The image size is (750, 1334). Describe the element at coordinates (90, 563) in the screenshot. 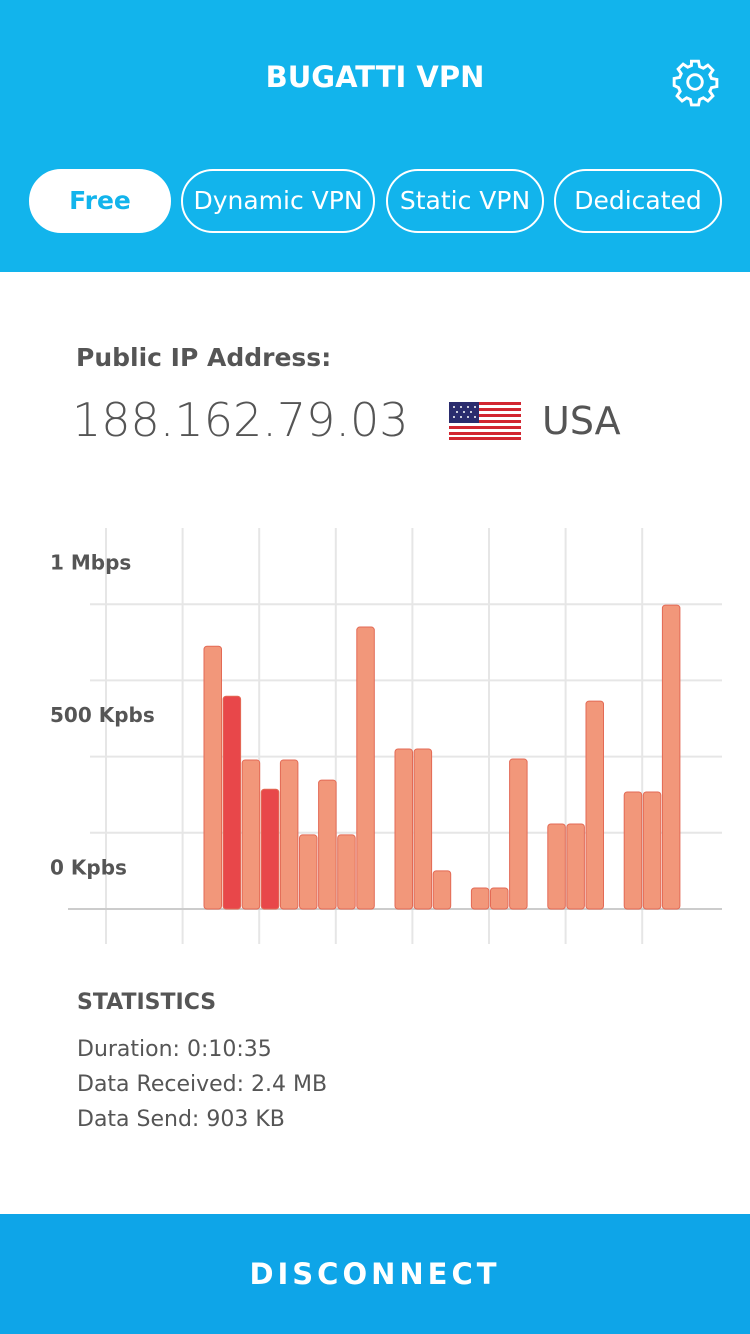

I see `y-tick-label: 1 Mbps` at that location.